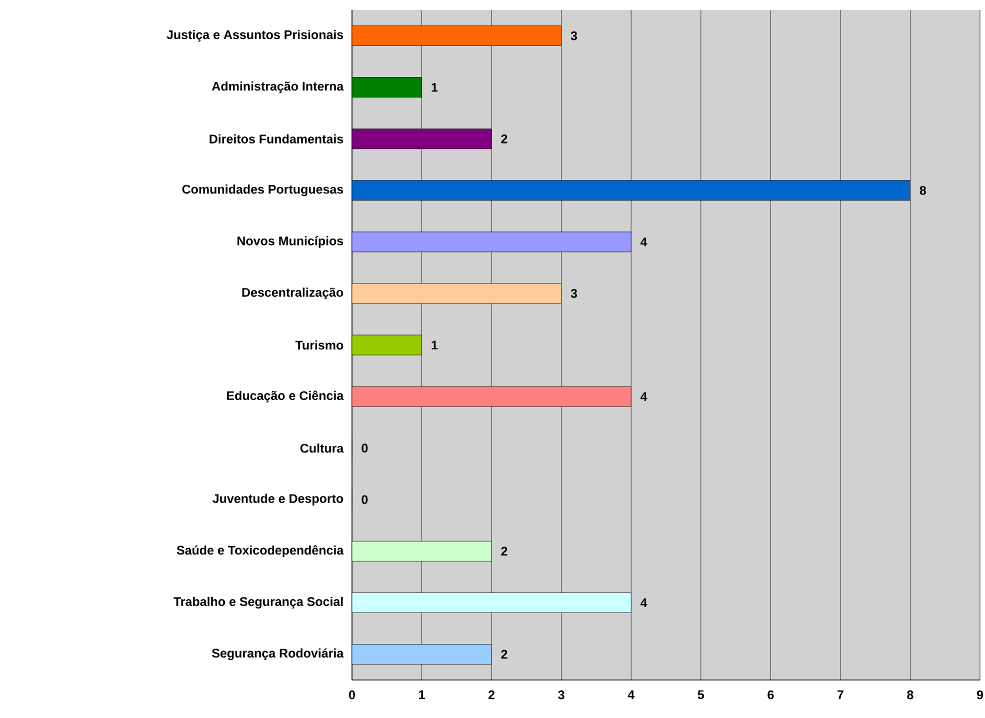 The image size is (985, 718). Describe the element at coordinates (255, 36) in the screenshot. I see `y-tick-label: Justiça e Assuntos Prisionais` at that location.